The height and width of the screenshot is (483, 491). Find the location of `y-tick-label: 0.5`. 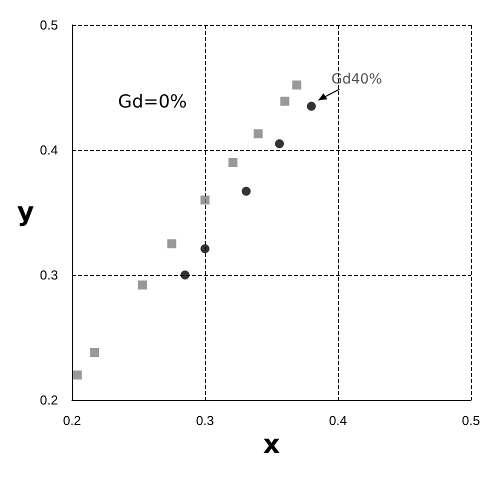

y-tick-label: 0.5 is located at coordinates (49, 25).